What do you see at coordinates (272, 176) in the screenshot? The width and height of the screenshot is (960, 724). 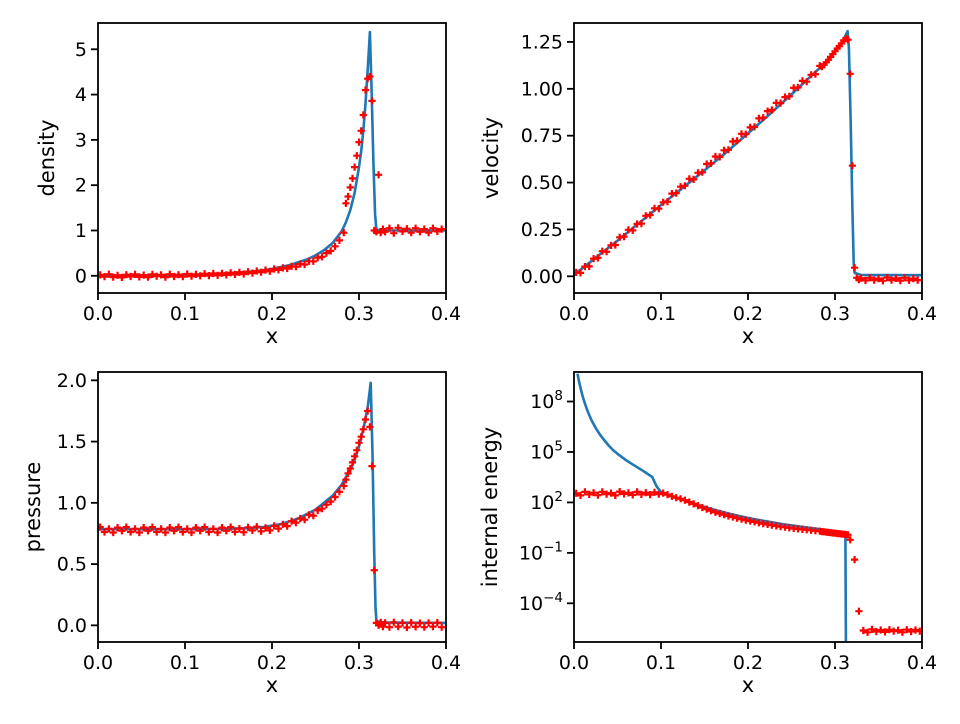 I see `simulation-plus-markers-density` at bounding box center [272, 176].